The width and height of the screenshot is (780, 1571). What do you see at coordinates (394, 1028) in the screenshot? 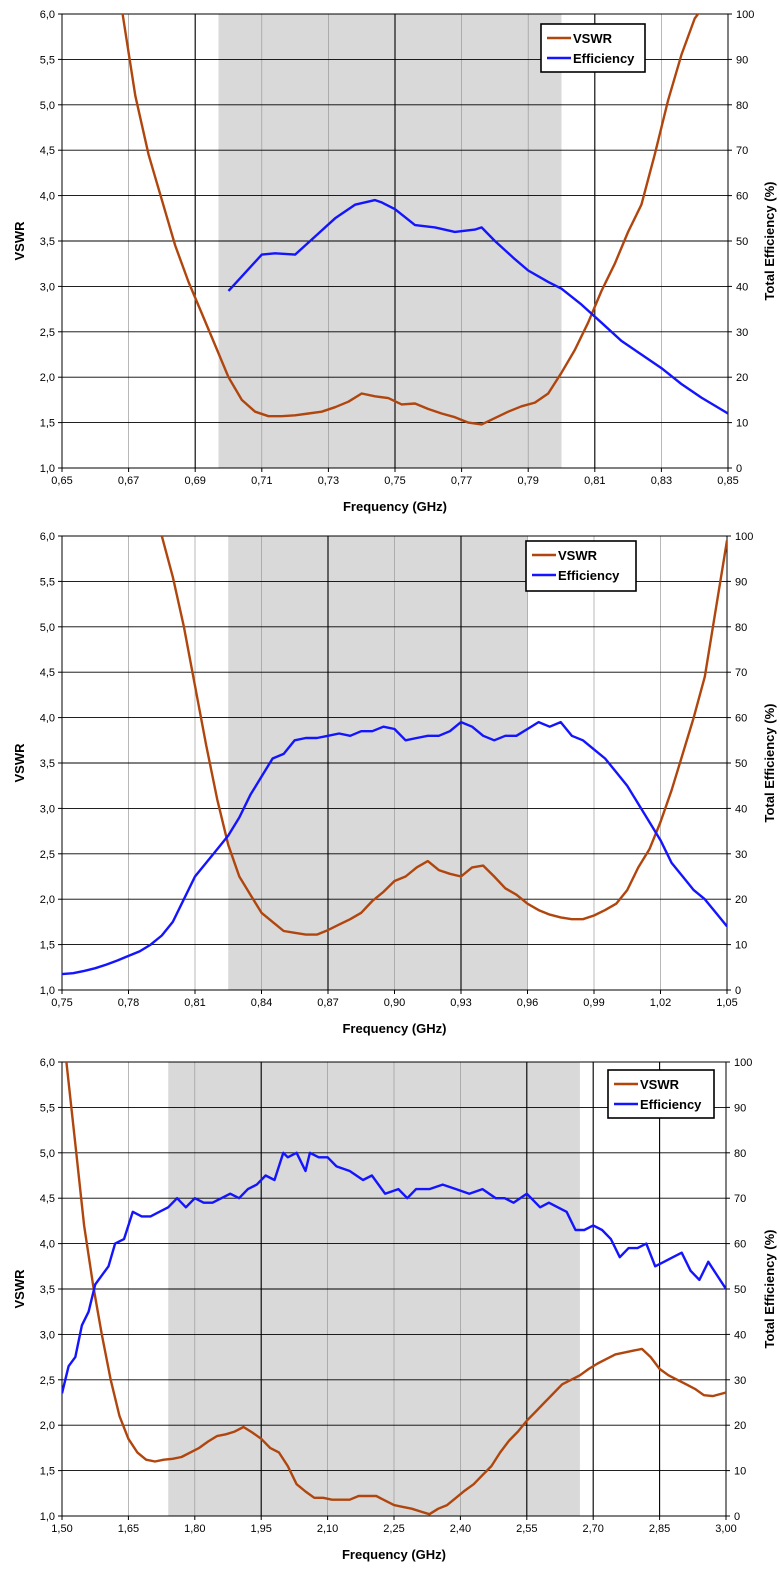
I see `x-axis-title: Frequency (GHz)` at bounding box center [394, 1028].